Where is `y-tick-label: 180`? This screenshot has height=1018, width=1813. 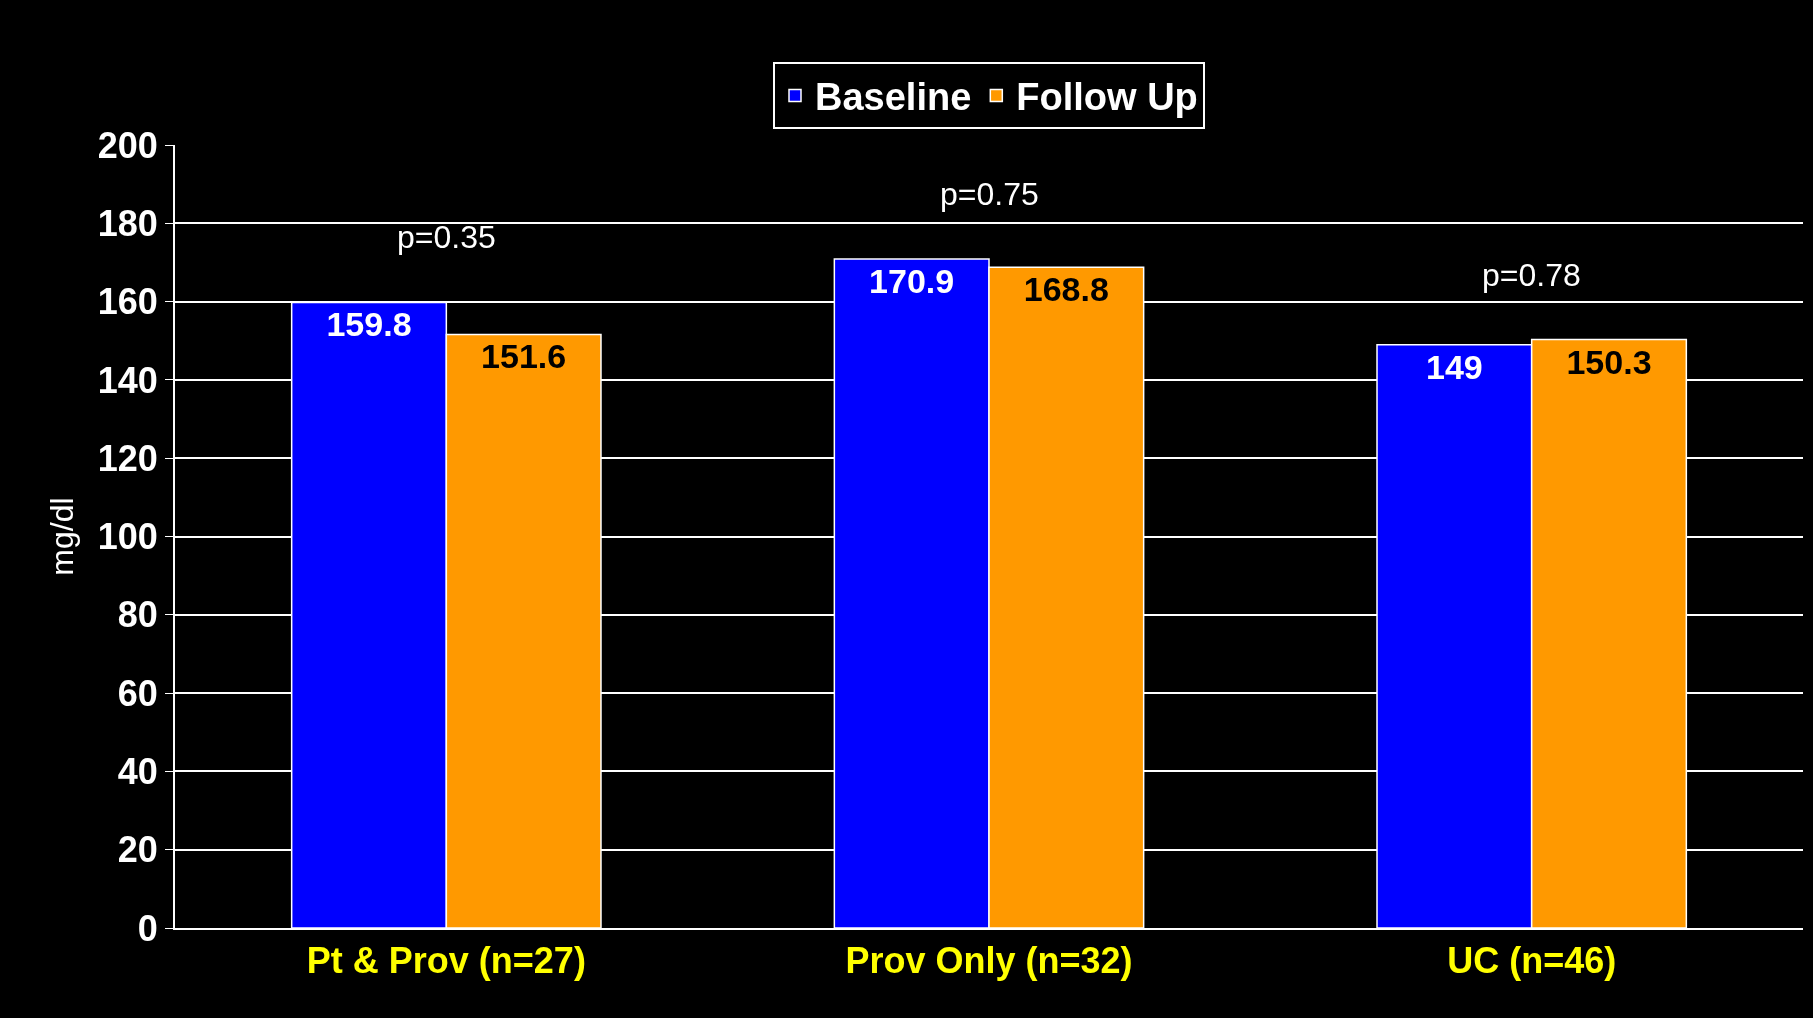
y-tick-label: 180 is located at coordinates (127, 223).